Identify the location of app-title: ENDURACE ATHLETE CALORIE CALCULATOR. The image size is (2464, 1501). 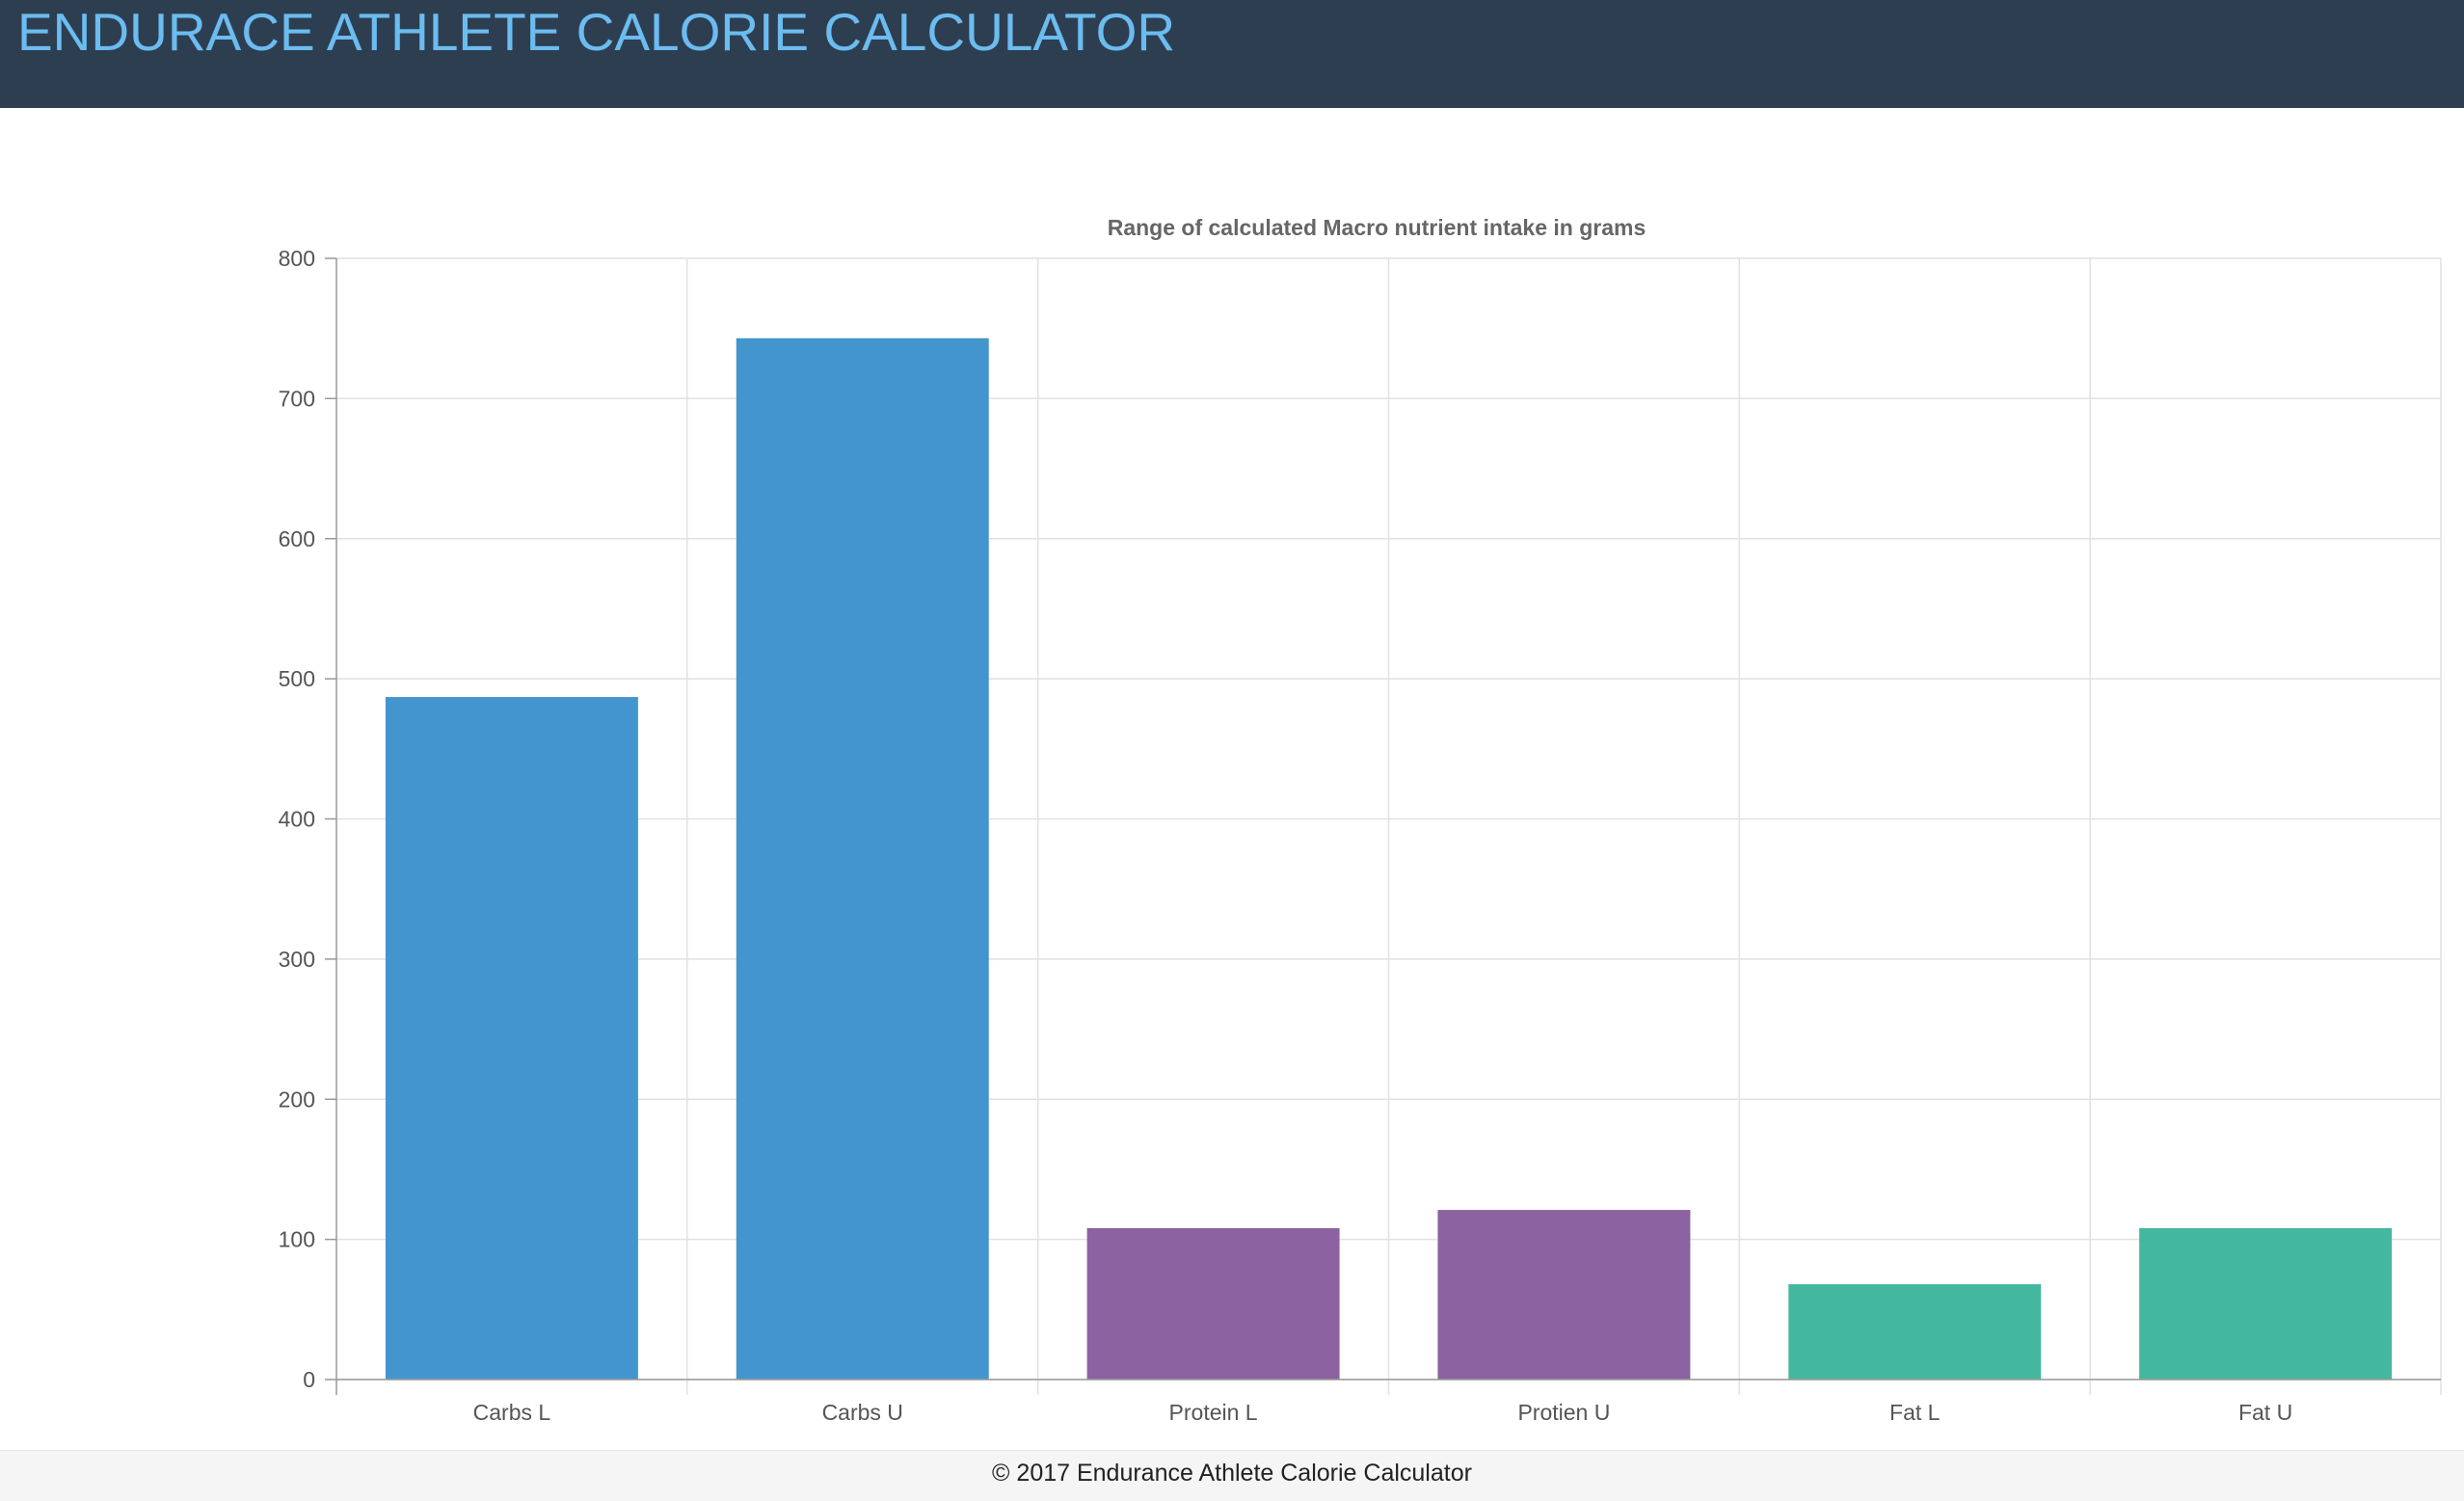
(597, 32).